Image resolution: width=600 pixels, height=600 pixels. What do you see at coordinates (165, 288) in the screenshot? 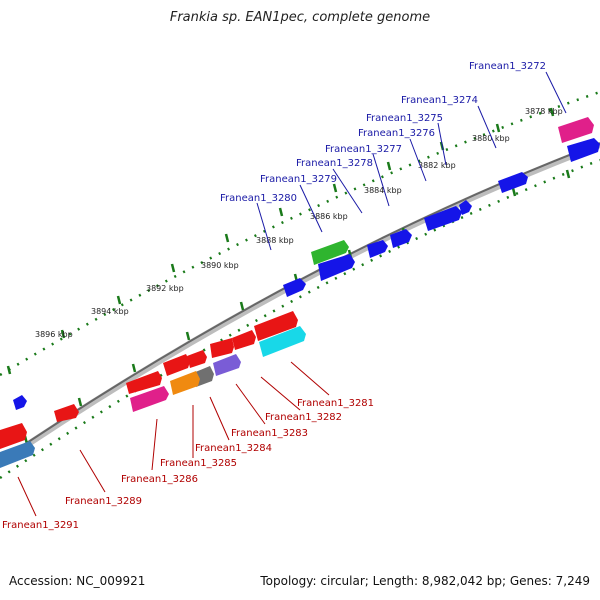
I see `scale-label: 3892 kbp` at bounding box center [165, 288].